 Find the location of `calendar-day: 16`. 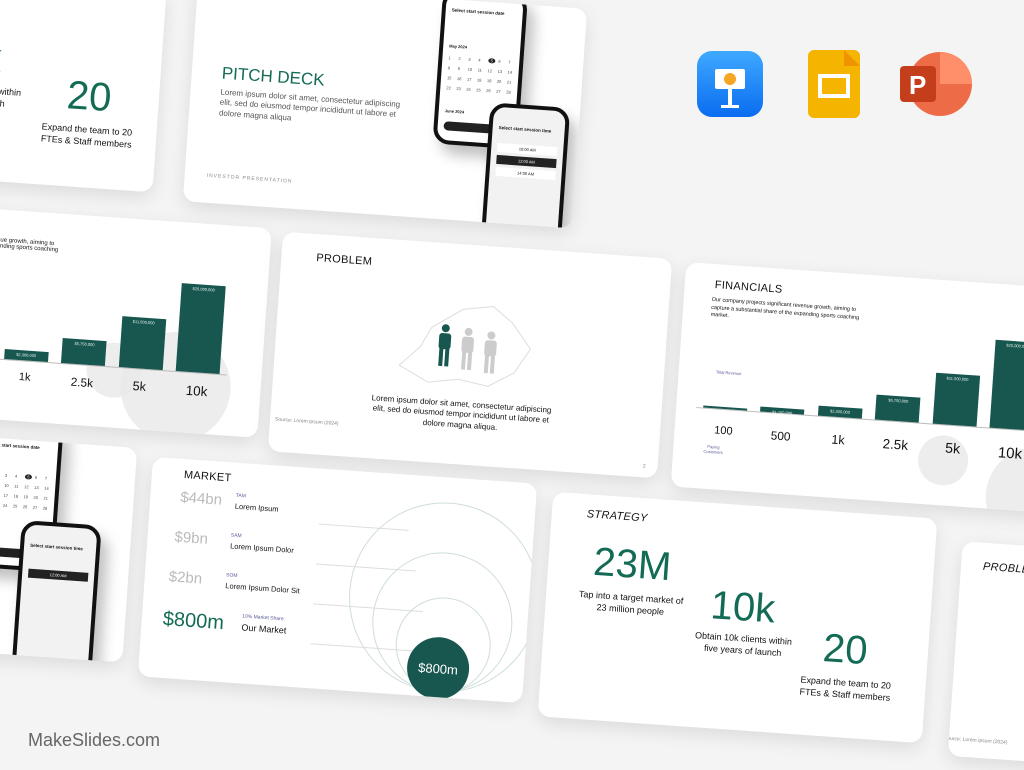

calendar-day: 16 is located at coordinates (459, 78).